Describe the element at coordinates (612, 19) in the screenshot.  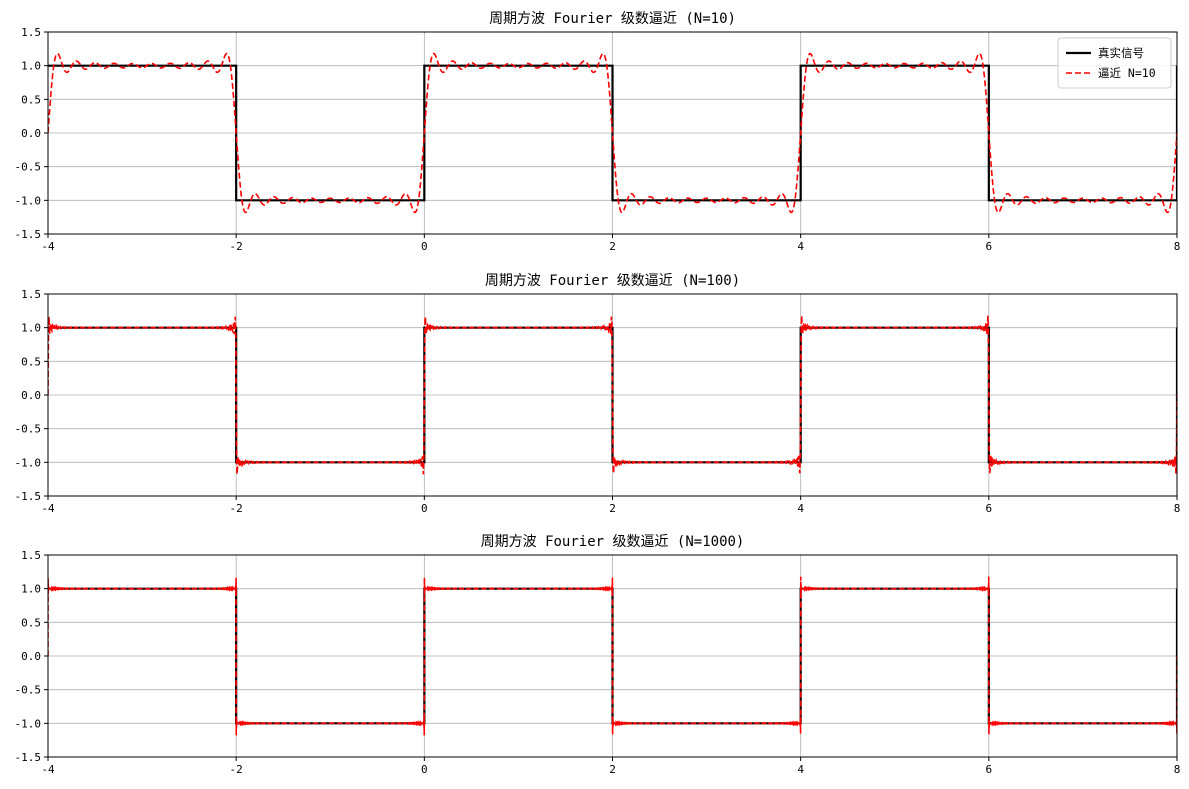
I see `subplot-title: 周期方波 Fourier 级数逼近 (N=10)` at that location.